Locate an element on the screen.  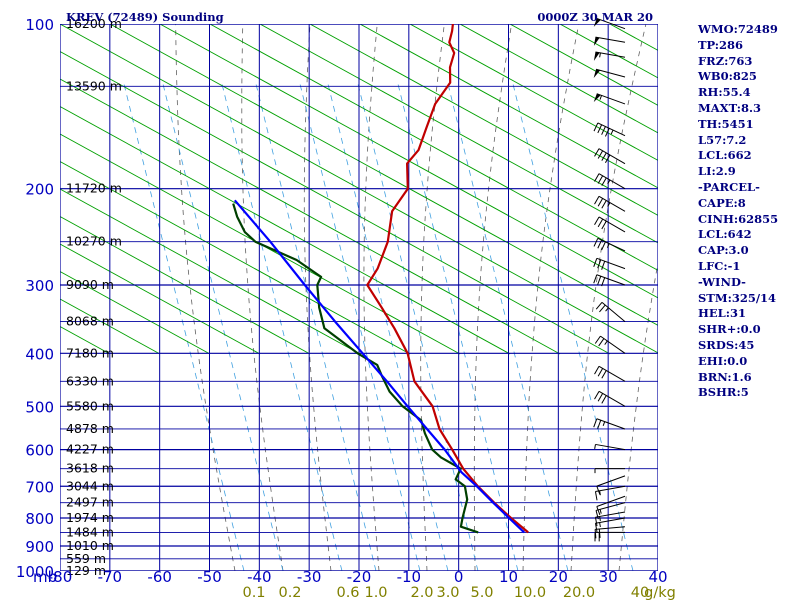
index-line: STM:325/14 is located at coordinates (737, 297).